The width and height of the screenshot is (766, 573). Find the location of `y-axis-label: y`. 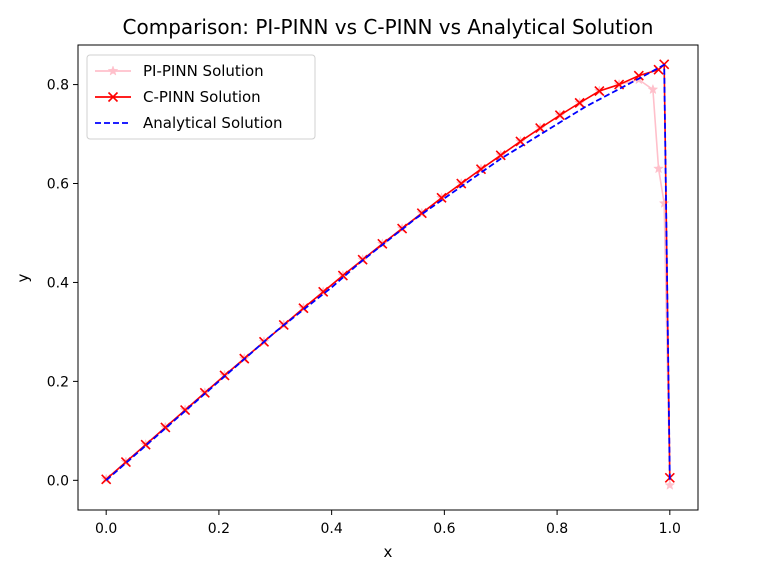

y-axis-label: y is located at coordinates (23, 277).